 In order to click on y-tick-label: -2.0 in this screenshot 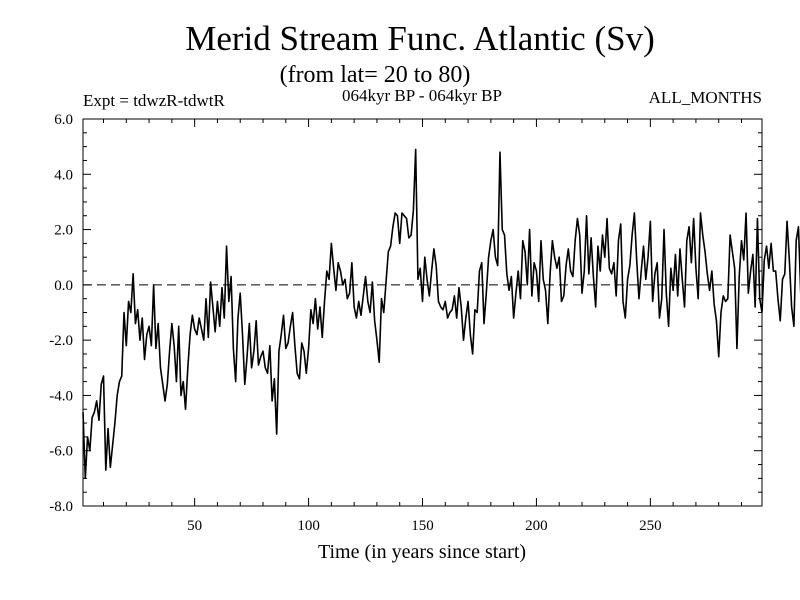, I will do `click(61, 341)`.